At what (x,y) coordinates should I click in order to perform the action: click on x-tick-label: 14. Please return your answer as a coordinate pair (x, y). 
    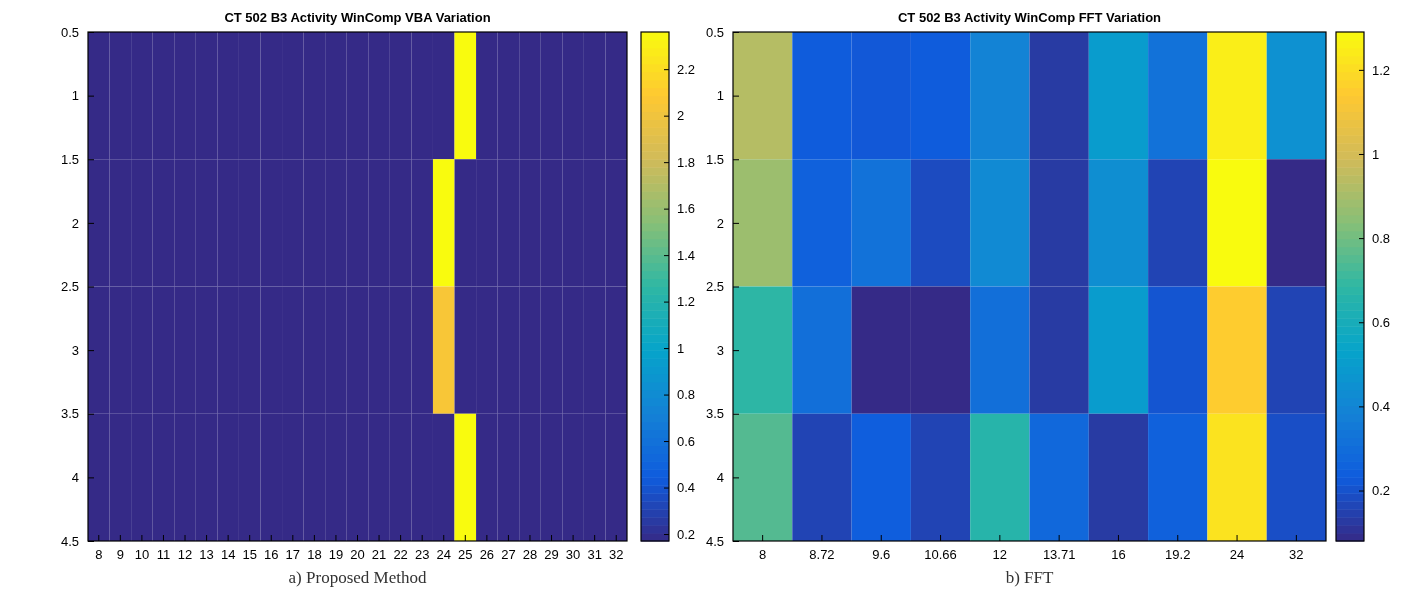
    Looking at the image, I should click on (228, 555).